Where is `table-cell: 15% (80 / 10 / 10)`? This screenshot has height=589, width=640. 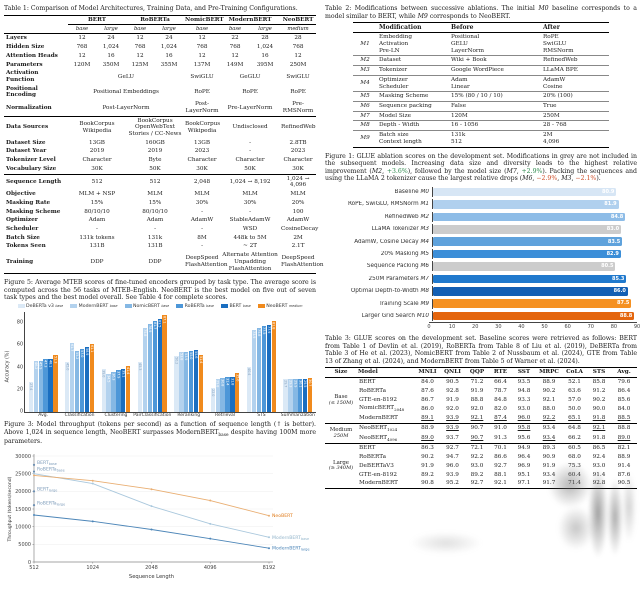 table-cell: 15% (80 / 10 / 10) is located at coordinates (495, 97).